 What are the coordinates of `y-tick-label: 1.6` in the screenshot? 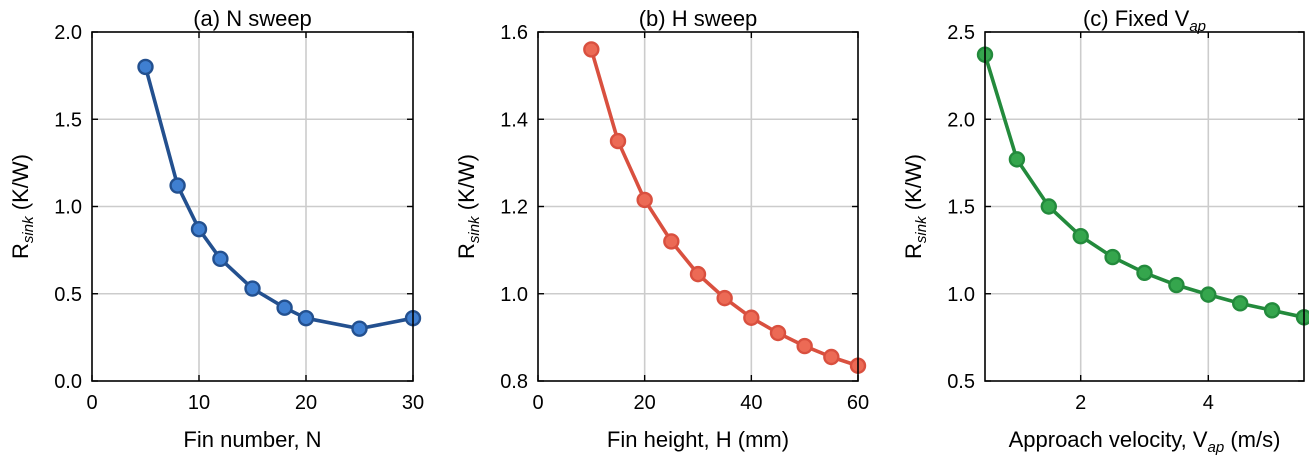 It's located at (514, 33).